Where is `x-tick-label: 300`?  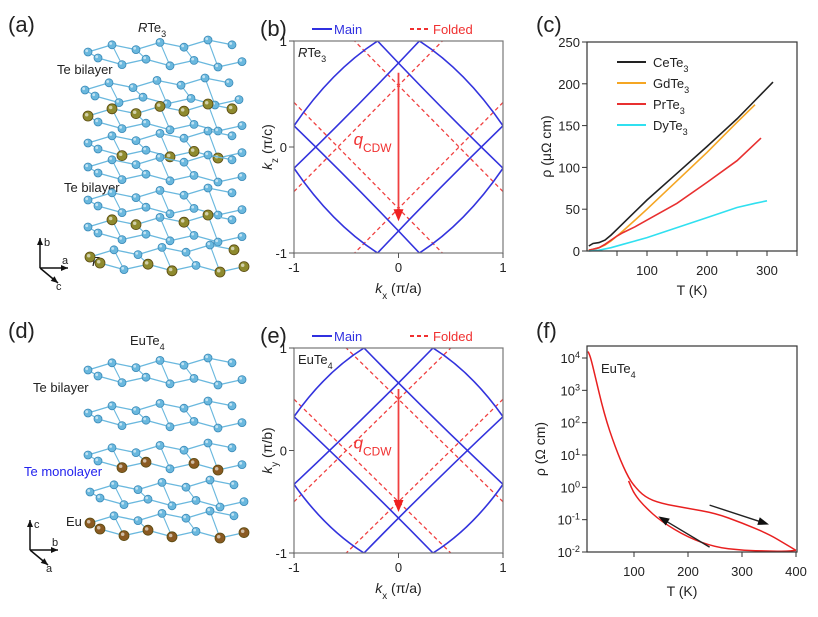
x-tick-label: 300 is located at coordinates (767, 270).